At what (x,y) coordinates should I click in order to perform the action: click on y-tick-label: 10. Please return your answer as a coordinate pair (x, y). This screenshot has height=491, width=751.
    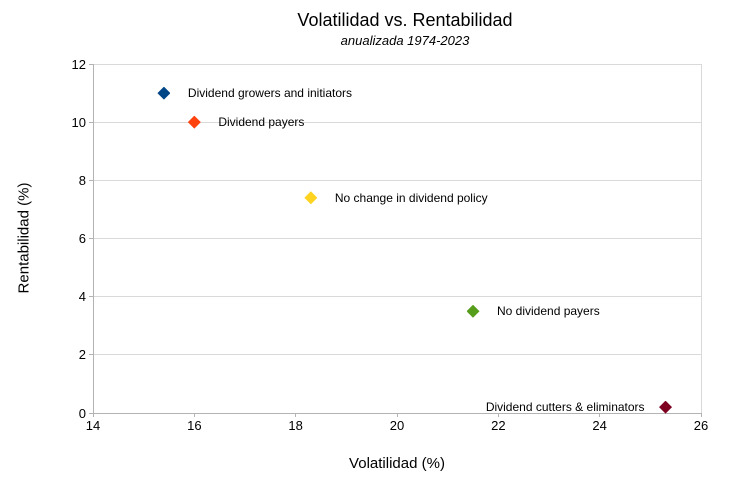
    Looking at the image, I should click on (78, 122).